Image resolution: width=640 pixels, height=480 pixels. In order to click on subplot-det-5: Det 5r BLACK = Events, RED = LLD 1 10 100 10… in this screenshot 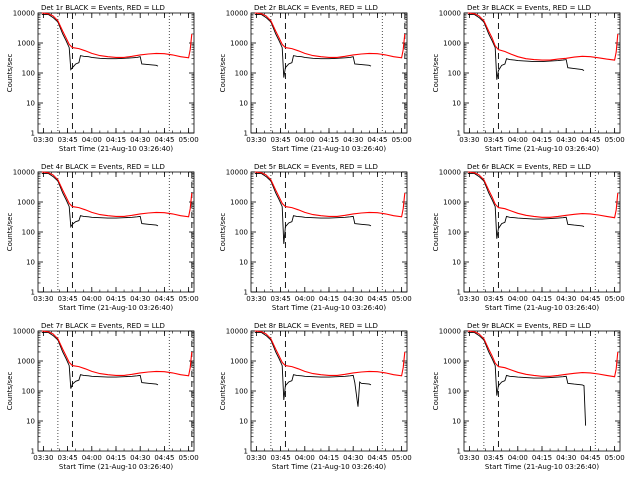, I will do `click(315, 237)`.